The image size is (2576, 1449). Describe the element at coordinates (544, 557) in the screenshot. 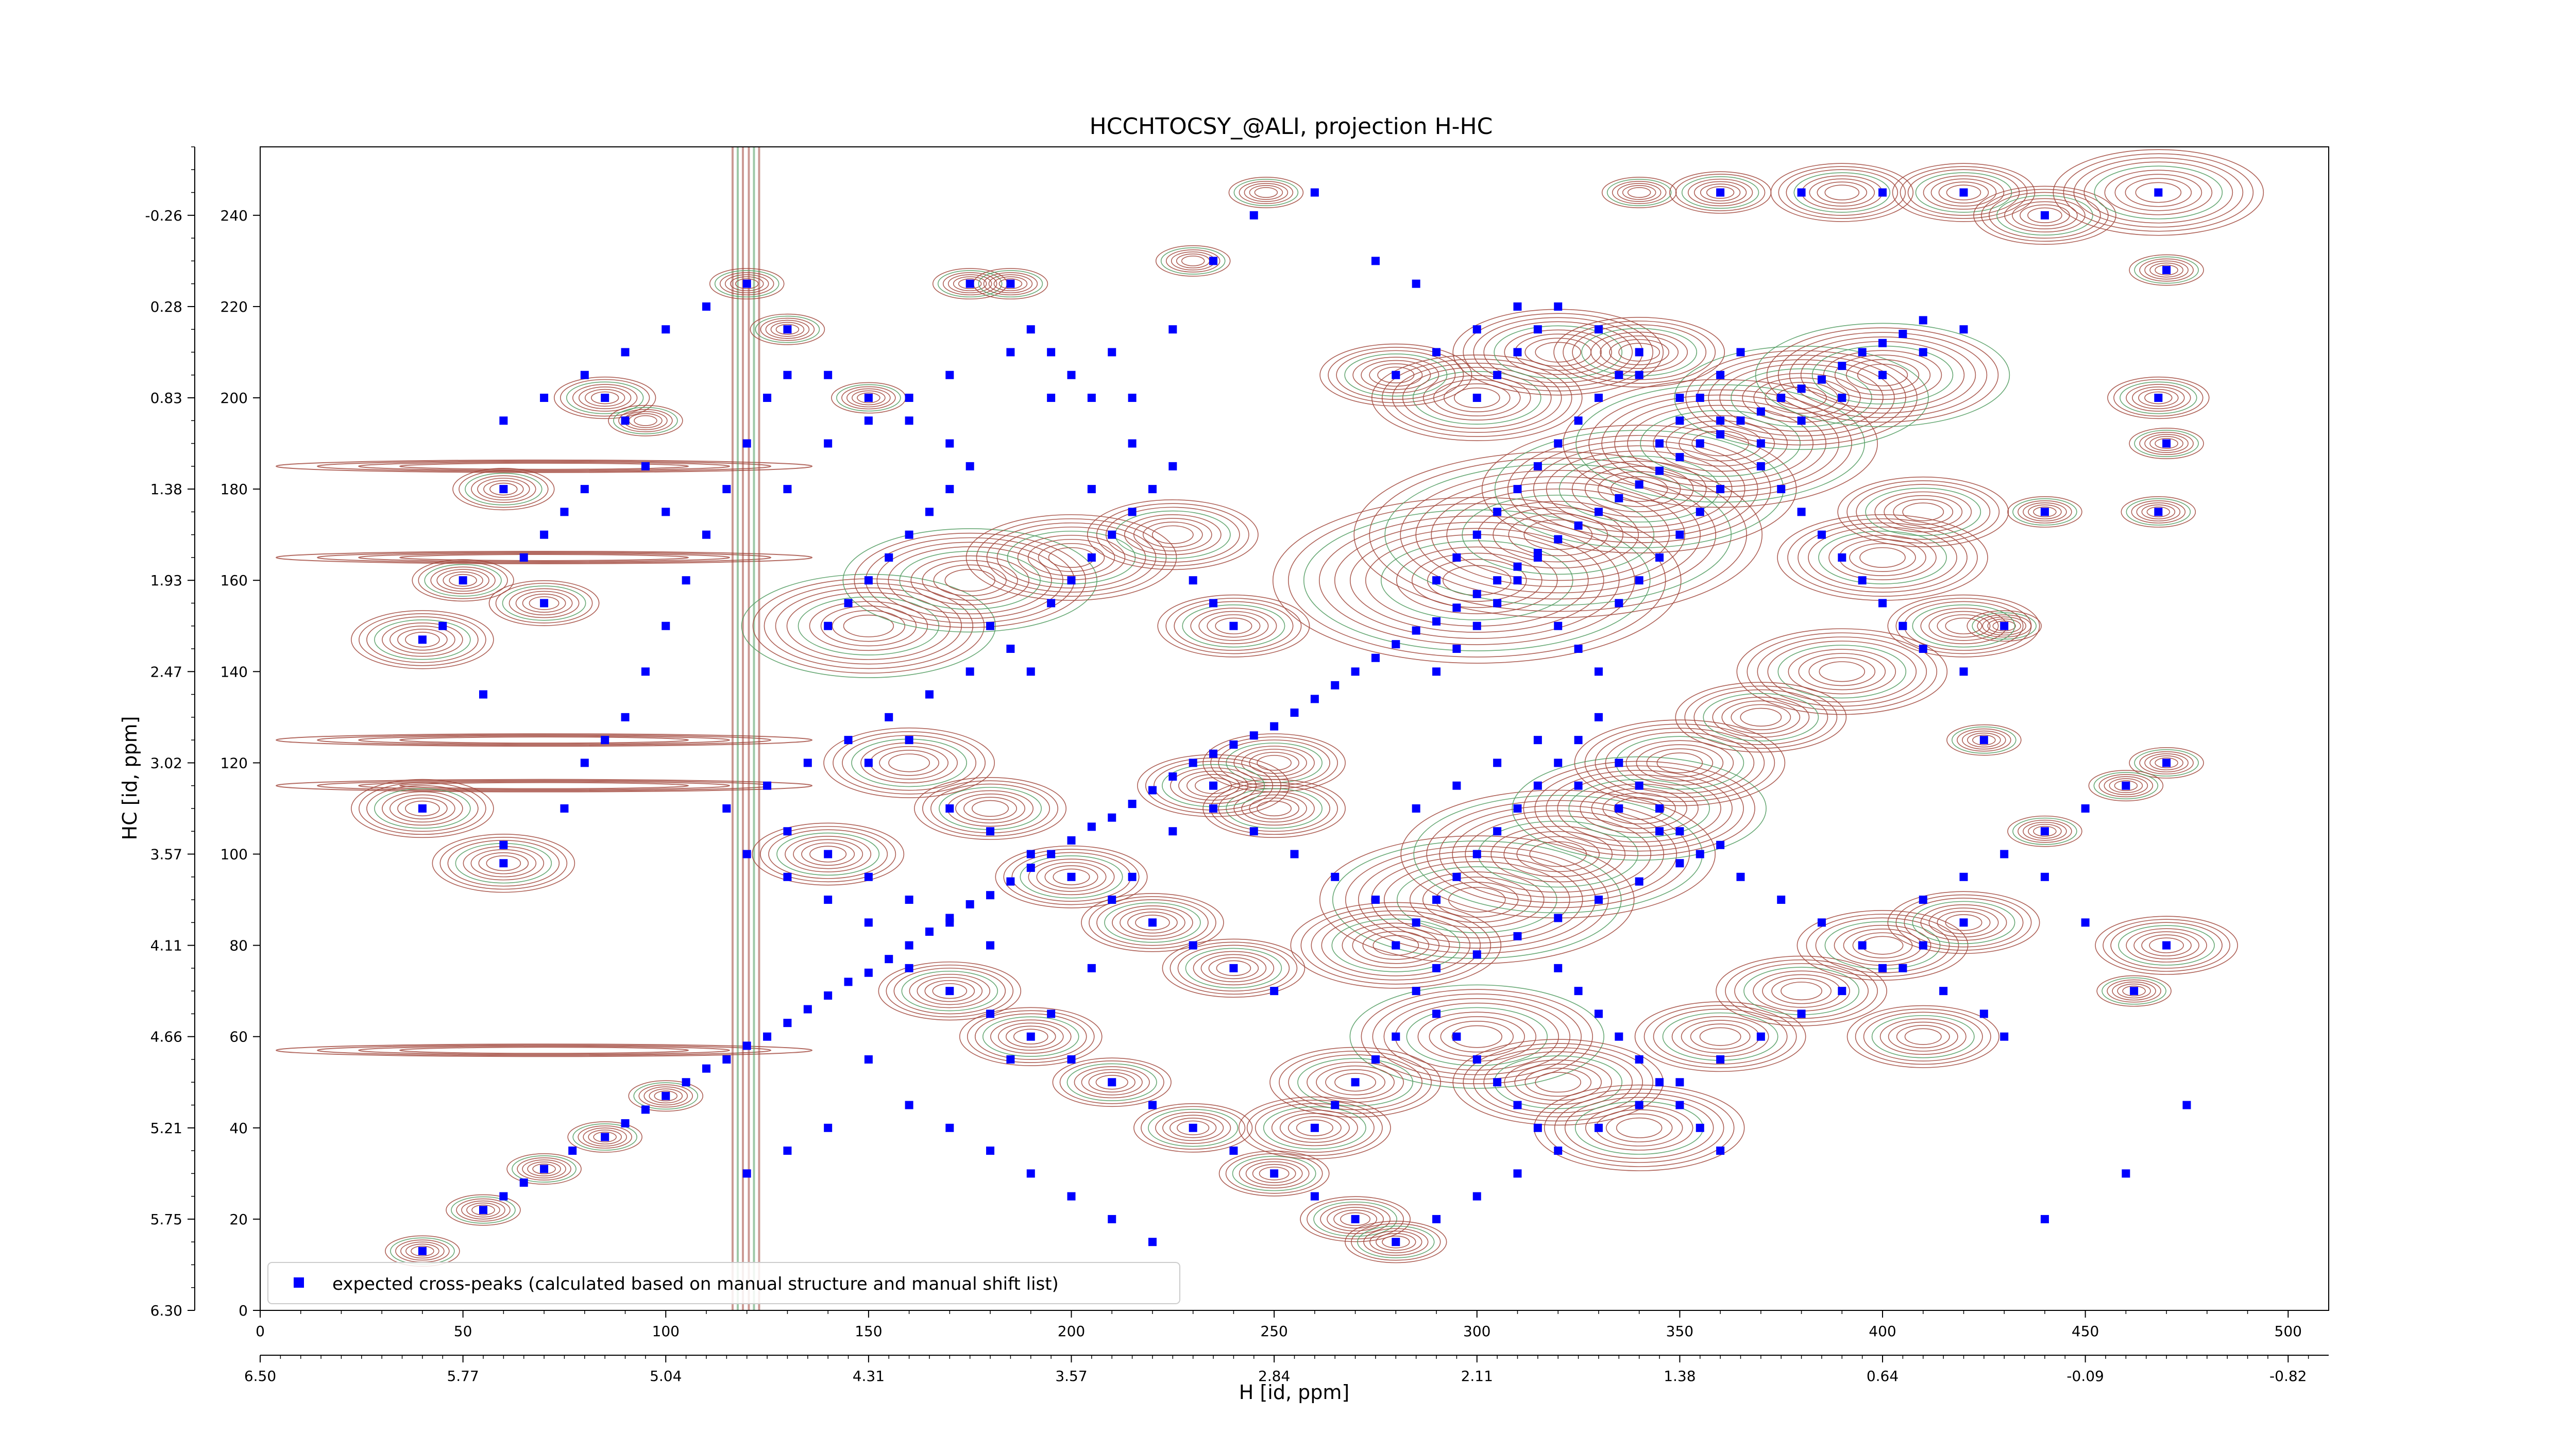

I see `contour-streak` at that location.